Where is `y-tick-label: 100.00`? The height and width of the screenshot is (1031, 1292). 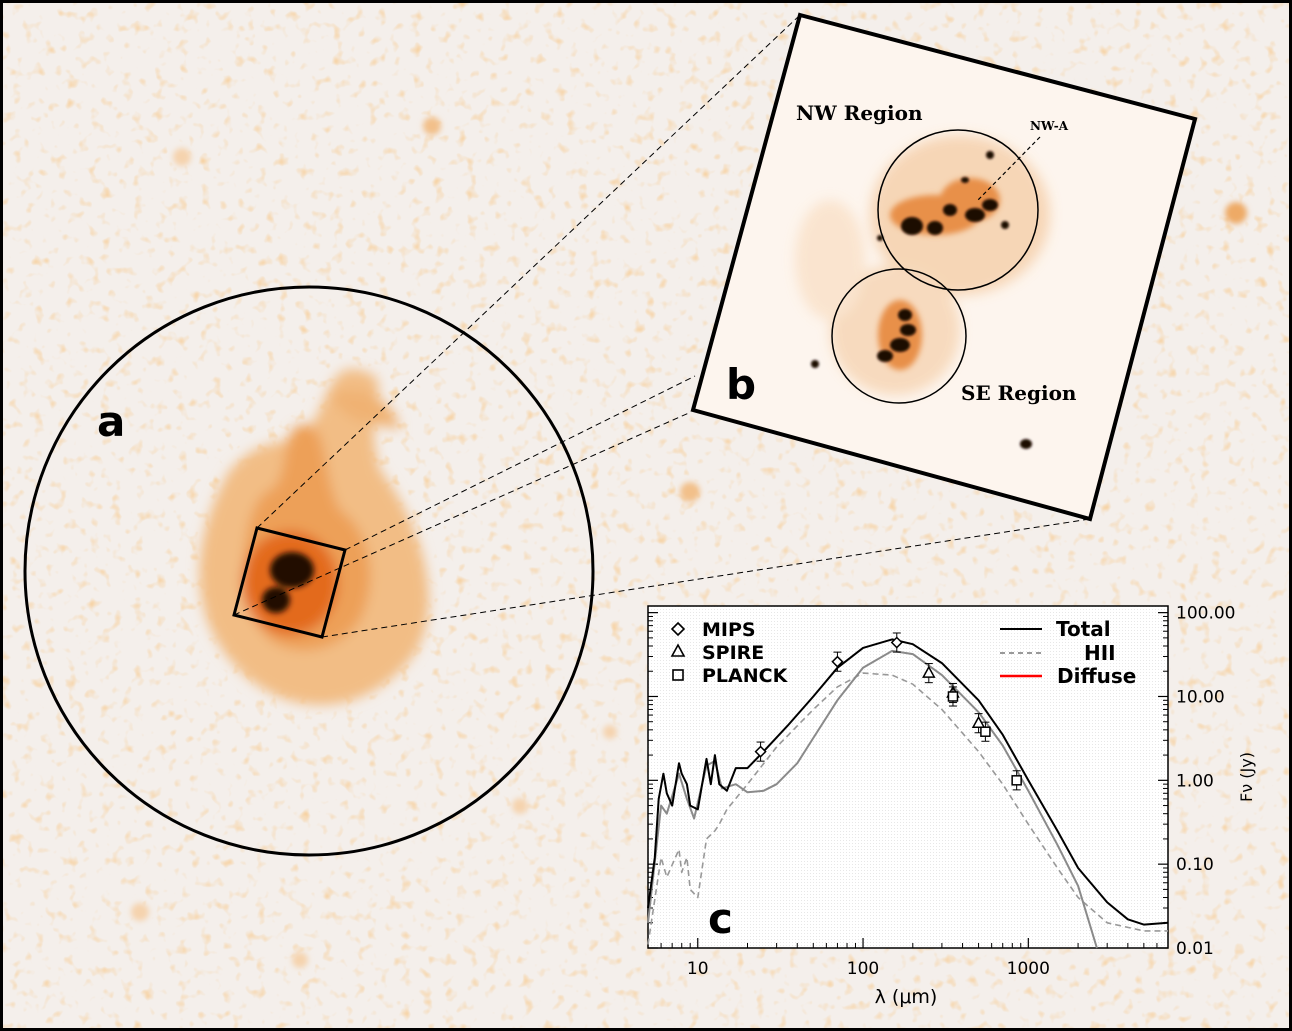
y-tick-label: 100.00 is located at coordinates (1205, 614).